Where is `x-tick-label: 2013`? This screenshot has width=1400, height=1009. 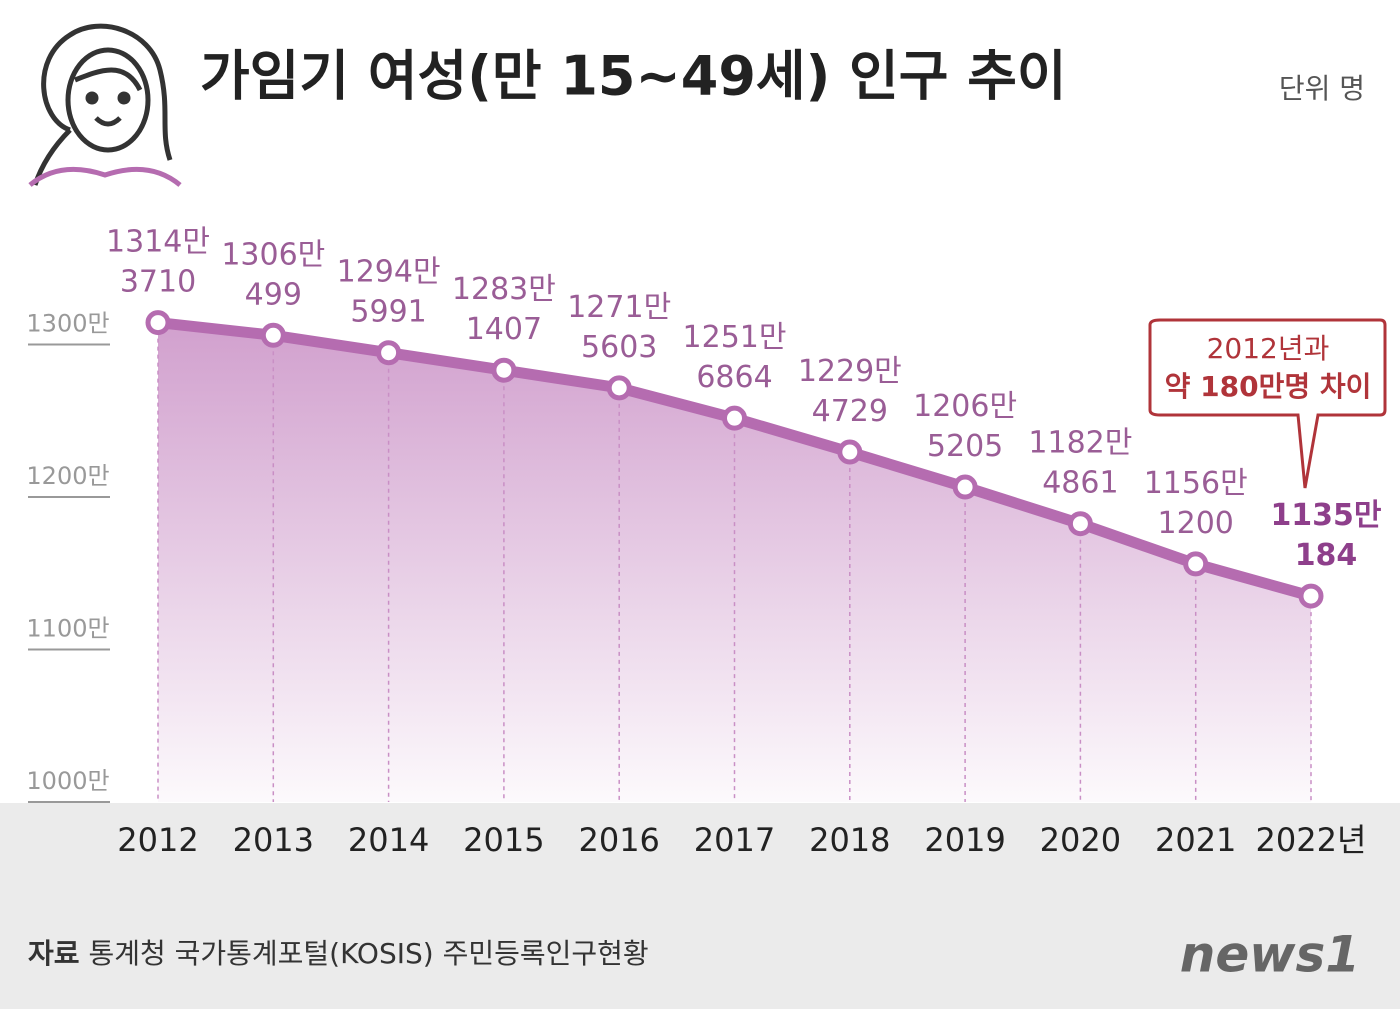 x-tick-label: 2013 is located at coordinates (273, 840).